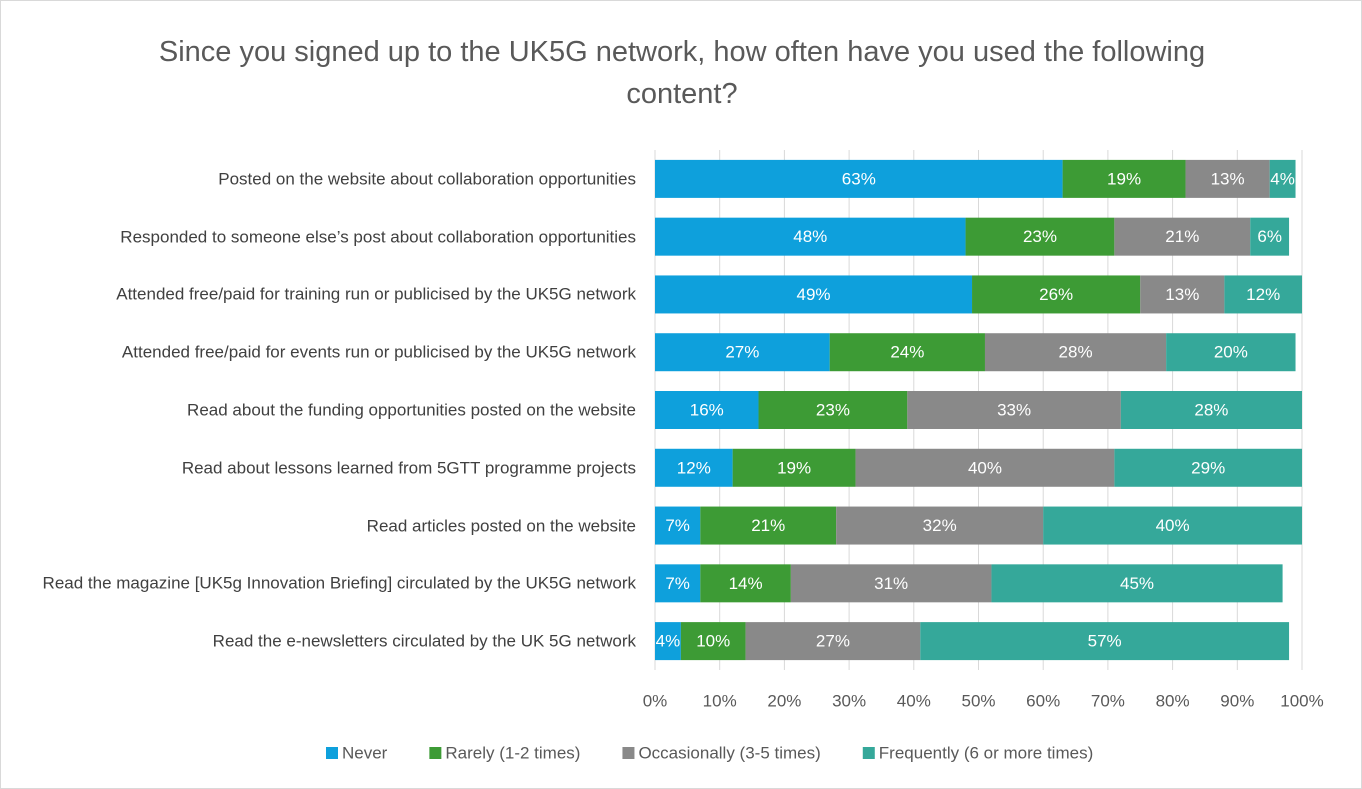 This screenshot has width=1362, height=789. I want to click on data-label: 14%, so click(746, 583).